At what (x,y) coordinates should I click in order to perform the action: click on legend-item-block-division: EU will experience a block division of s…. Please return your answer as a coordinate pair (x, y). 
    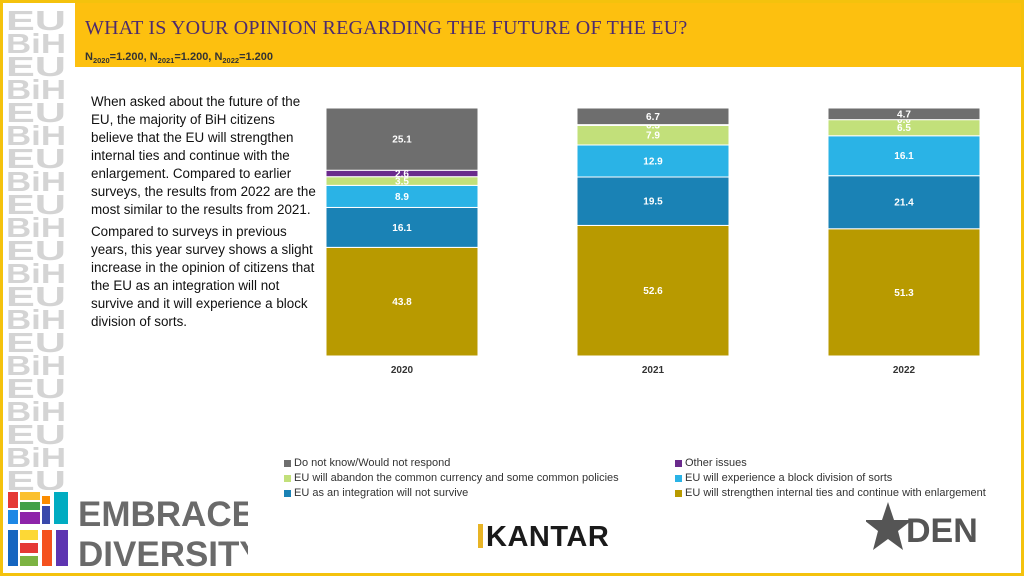
    Looking at the image, I should click on (783, 478).